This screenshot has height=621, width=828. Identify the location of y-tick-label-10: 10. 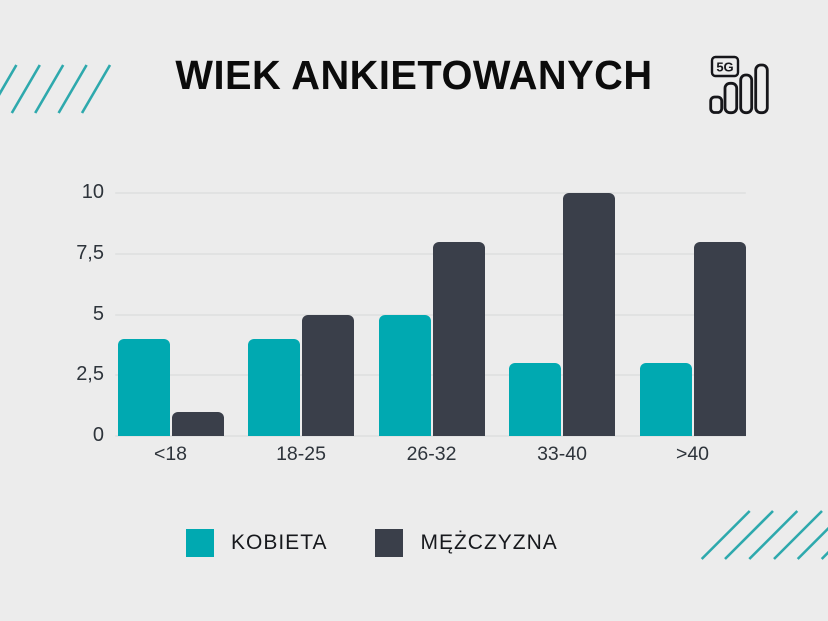
(92, 192).